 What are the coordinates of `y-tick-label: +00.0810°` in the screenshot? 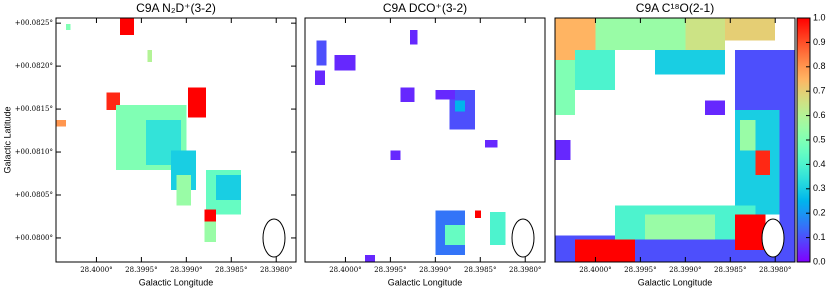 It's located at (34, 152).